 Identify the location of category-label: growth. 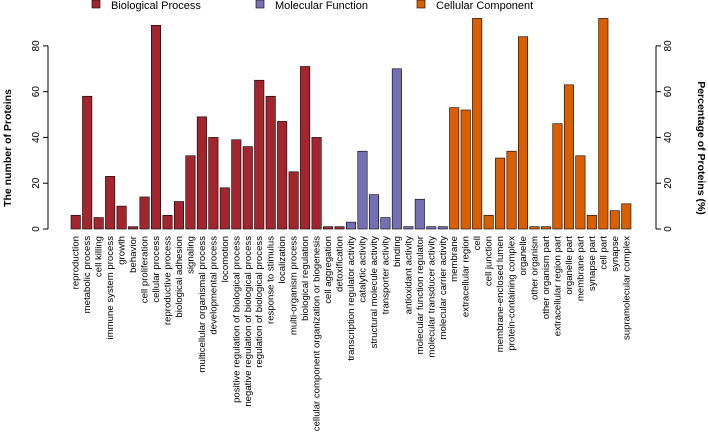
(122, 250).